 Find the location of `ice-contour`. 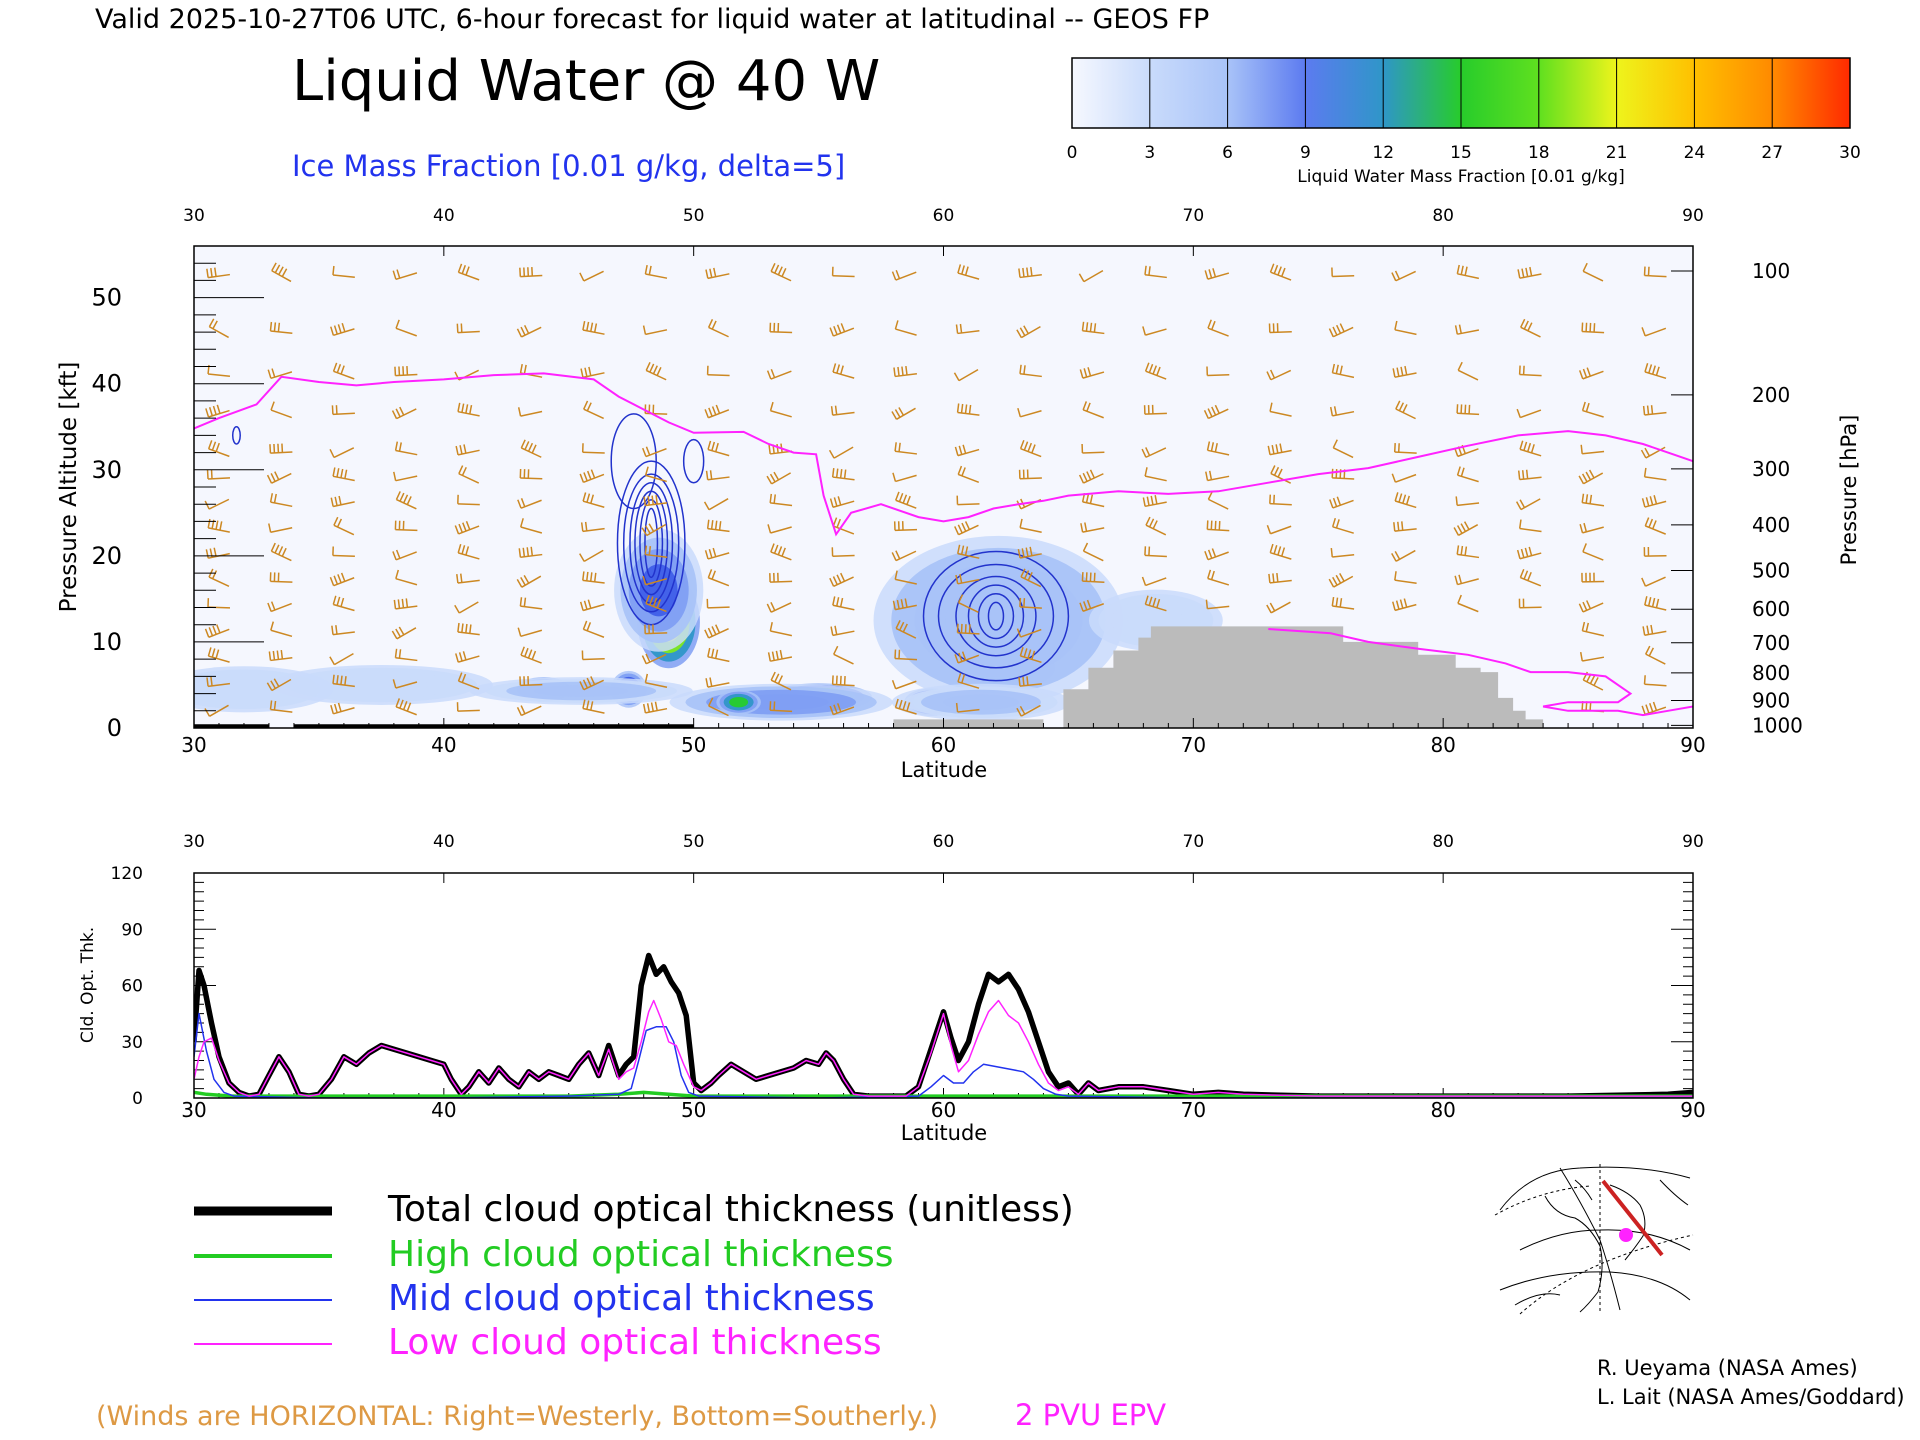

ice-contour is located at coordinates (996, 616).